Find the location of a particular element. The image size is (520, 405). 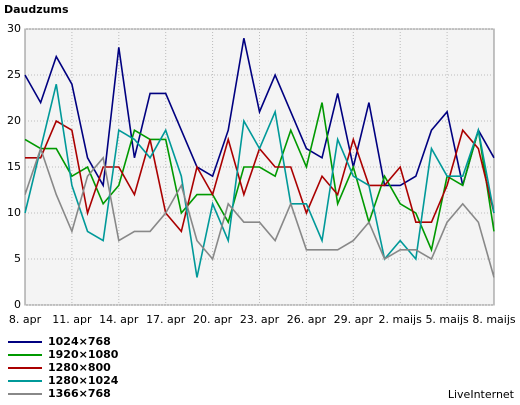

x-tick-label: 8. maijs is located at coordinates (494, 319).